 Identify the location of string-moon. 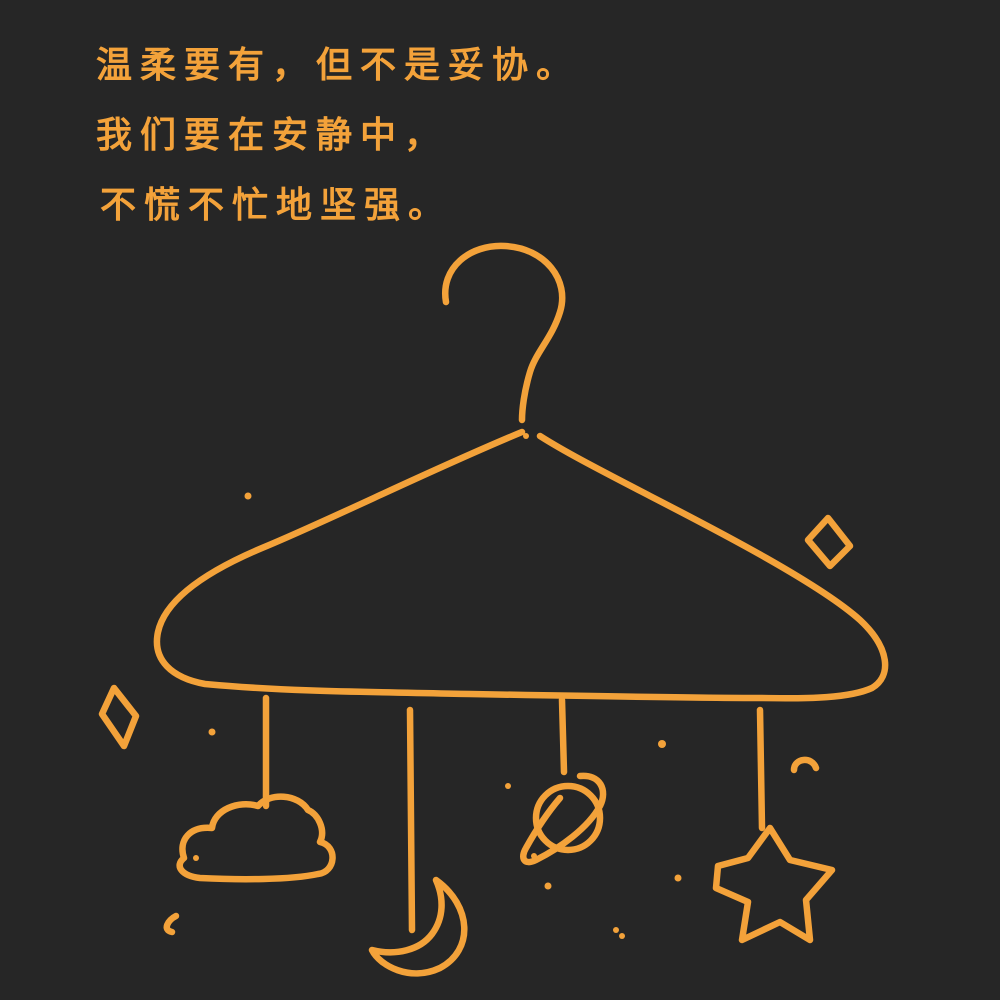
(411, 820).